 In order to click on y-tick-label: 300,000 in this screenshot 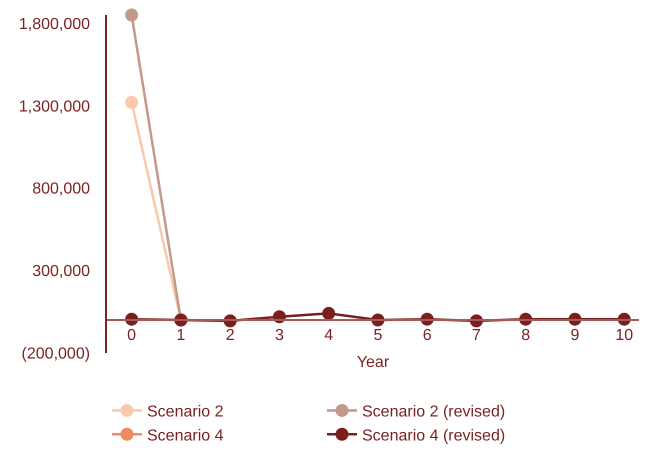, I will do `click(61, 271)`.